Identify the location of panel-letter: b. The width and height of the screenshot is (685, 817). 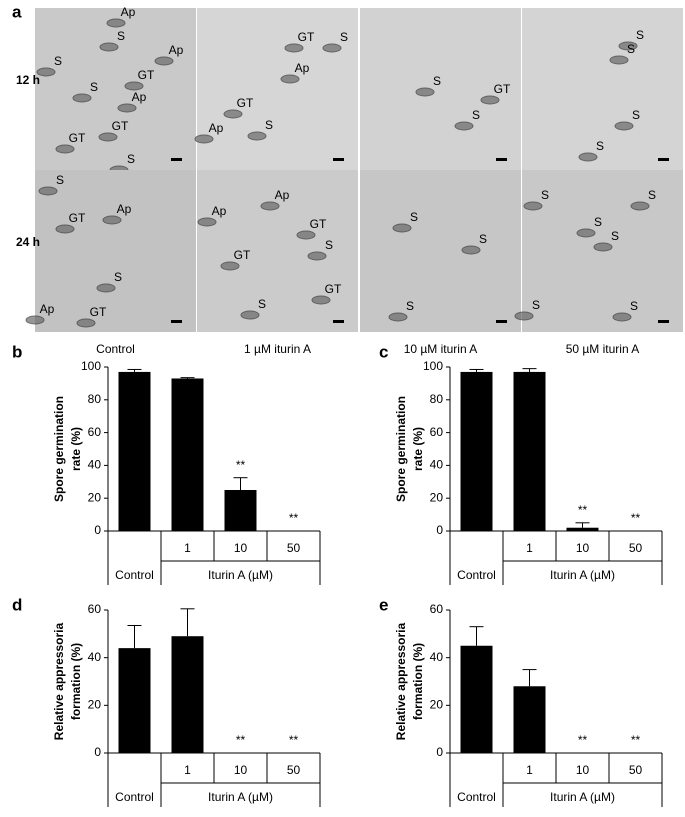
(17, 351).